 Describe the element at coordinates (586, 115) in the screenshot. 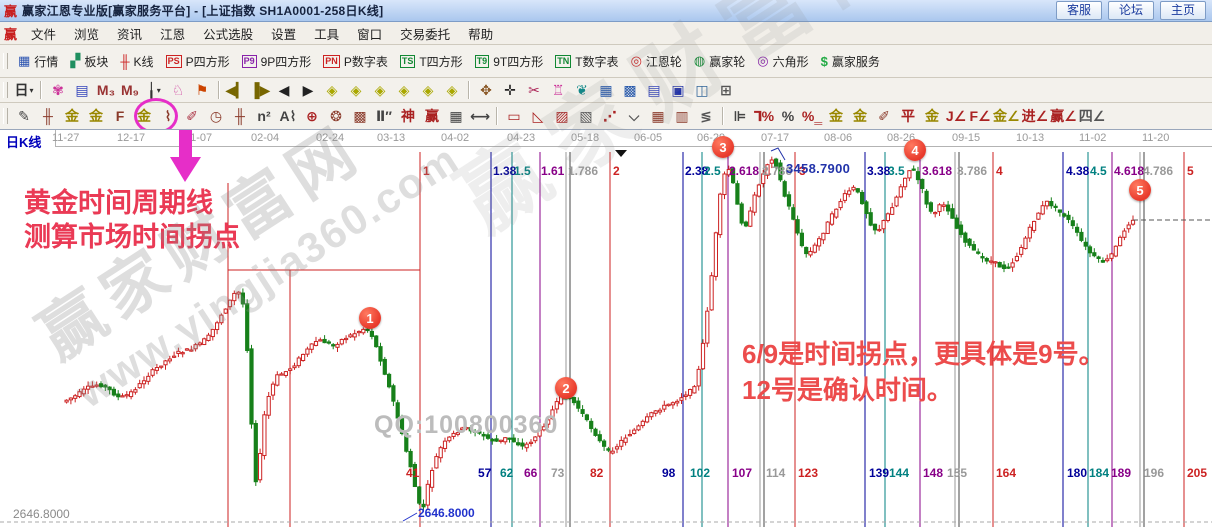

I see `draw-icon-25: ▧` at that location.